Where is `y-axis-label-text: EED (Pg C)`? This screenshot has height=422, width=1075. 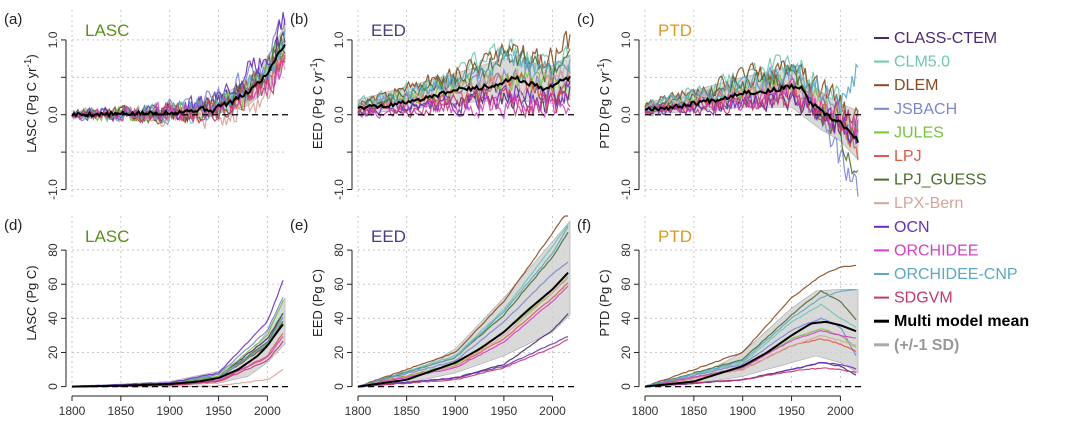
y-axis-label-text: EED (Pg C) is located at coordinates (317, 303).